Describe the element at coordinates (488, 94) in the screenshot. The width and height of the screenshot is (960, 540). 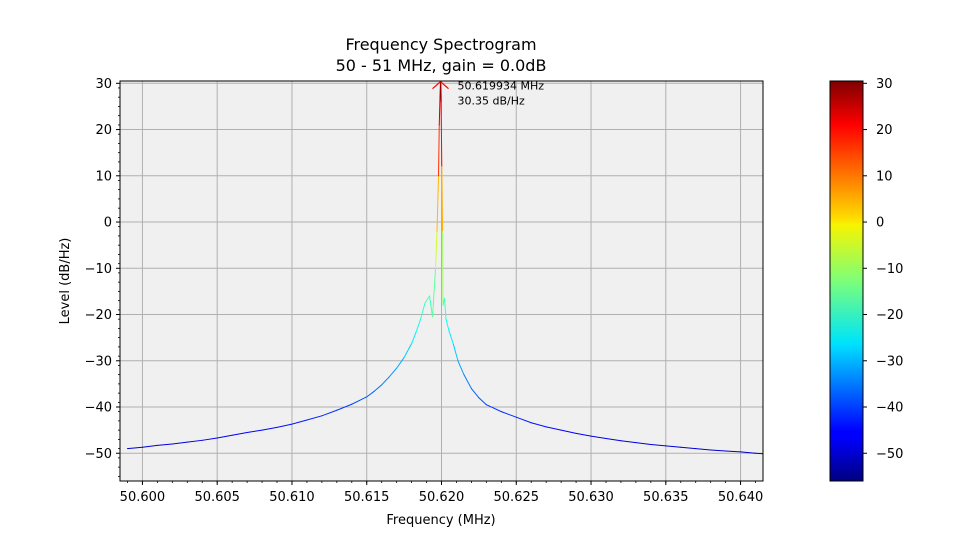
I see `peak-annotation: 50.619934 MHz 30.35 dB/Hz` at that location.